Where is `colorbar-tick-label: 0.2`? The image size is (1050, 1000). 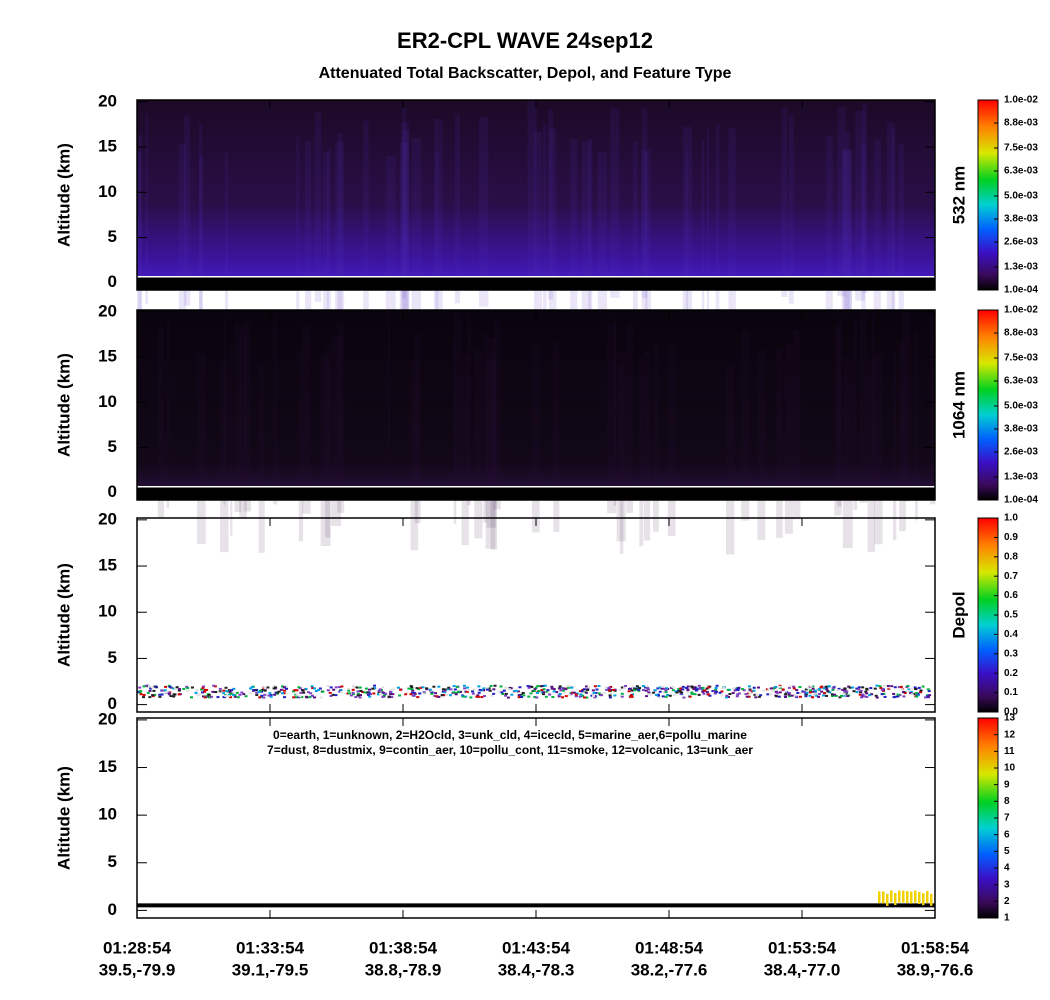
colorbar-tick-label: 0.2 is located at coordinates (1011, 673).